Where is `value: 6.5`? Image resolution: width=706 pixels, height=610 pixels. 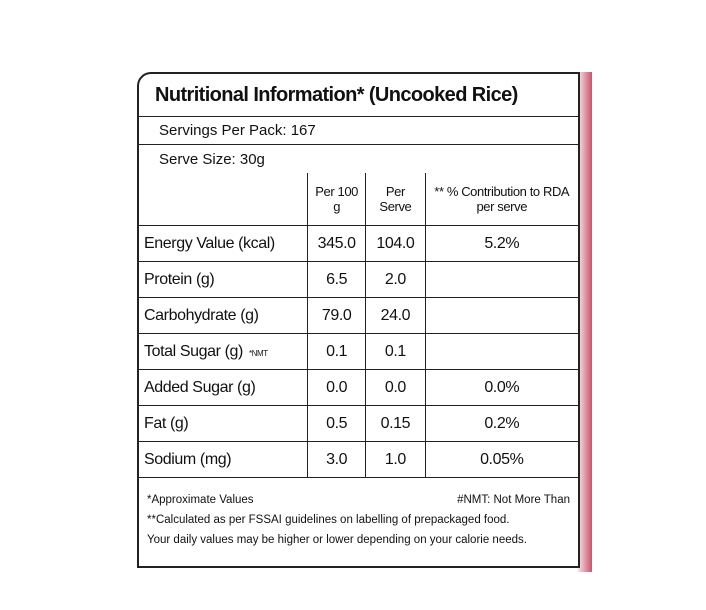
value: 6.5 is located at coordinates (337, 279).